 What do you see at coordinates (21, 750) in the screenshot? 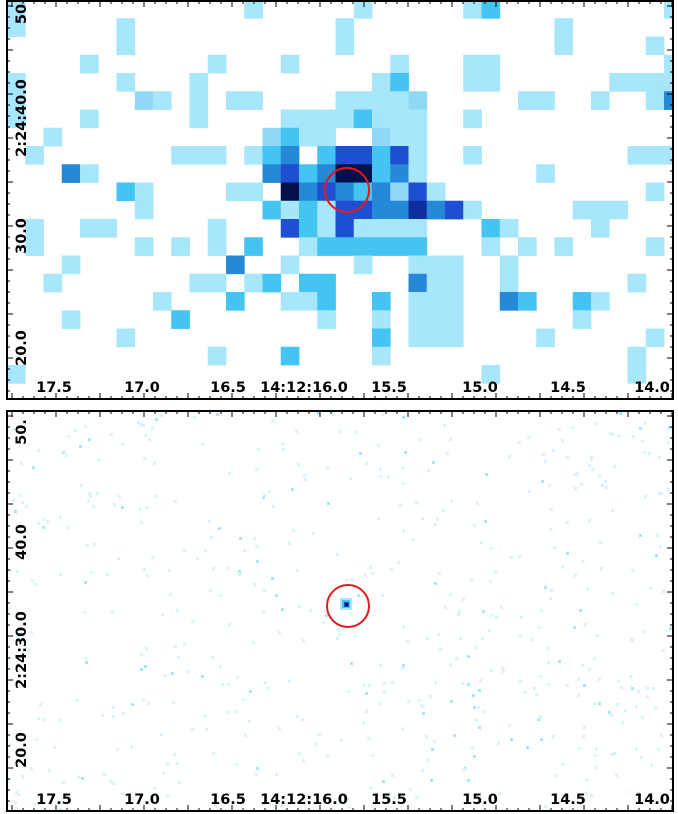
I see `bottom-y-tick-label-3: 20.0` at bounding box center [21, 750].